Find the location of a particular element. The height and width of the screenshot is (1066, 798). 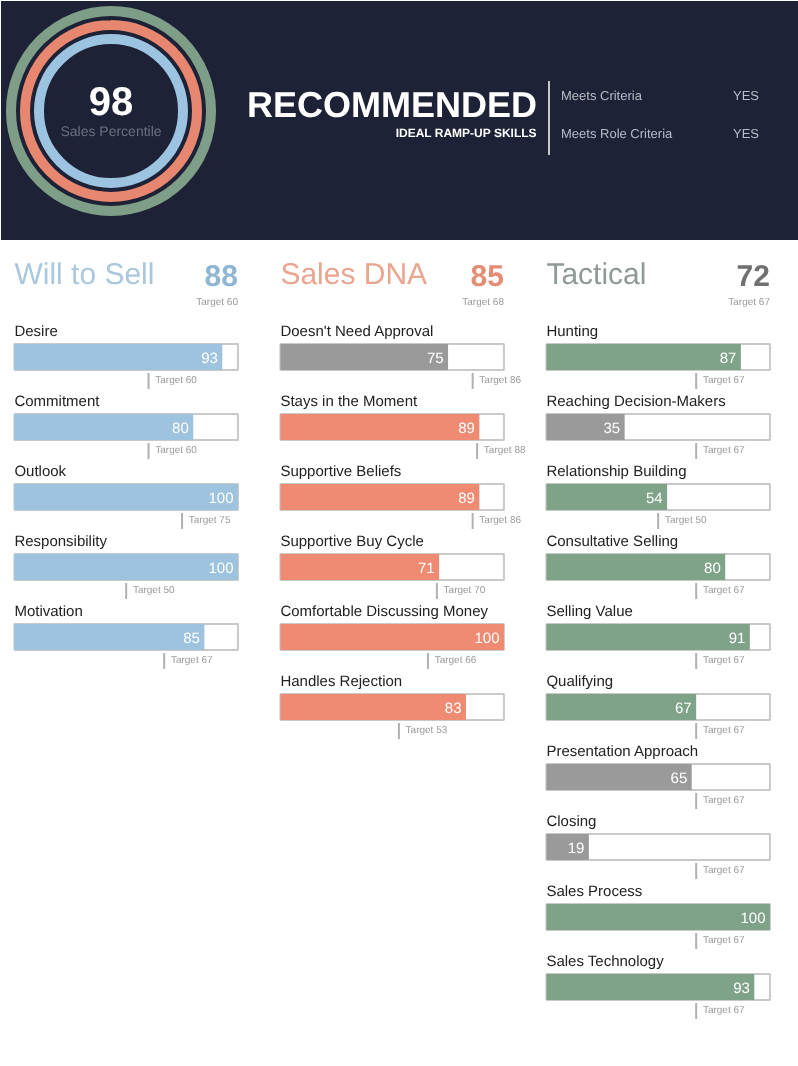

text: 98 is located at coordinates (111, 103).